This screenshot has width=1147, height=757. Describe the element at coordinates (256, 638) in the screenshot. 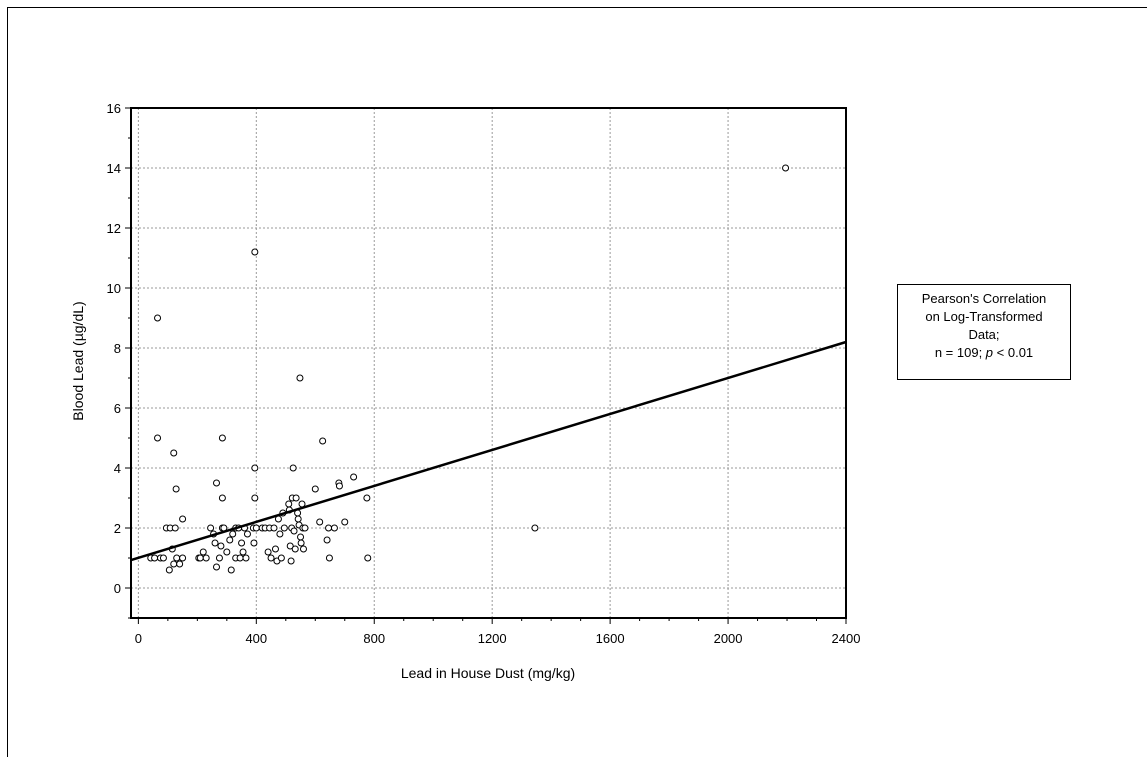

I see `x-tick-label: 400` at that location.